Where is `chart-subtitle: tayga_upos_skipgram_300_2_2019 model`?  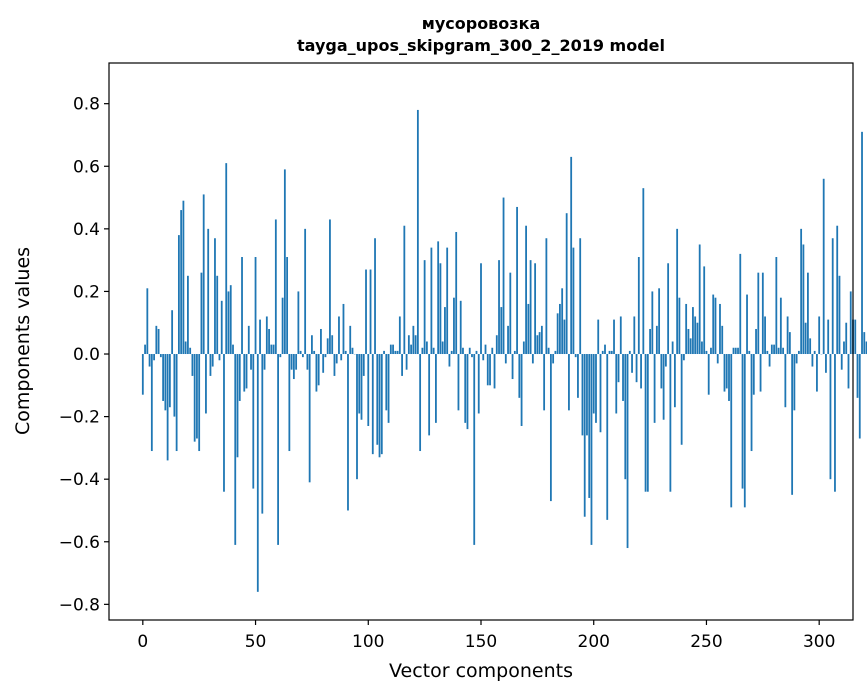 chart-subtitle: tayga_upos_skipgram_300_2_2019 model is located at coordinates (481, 45).